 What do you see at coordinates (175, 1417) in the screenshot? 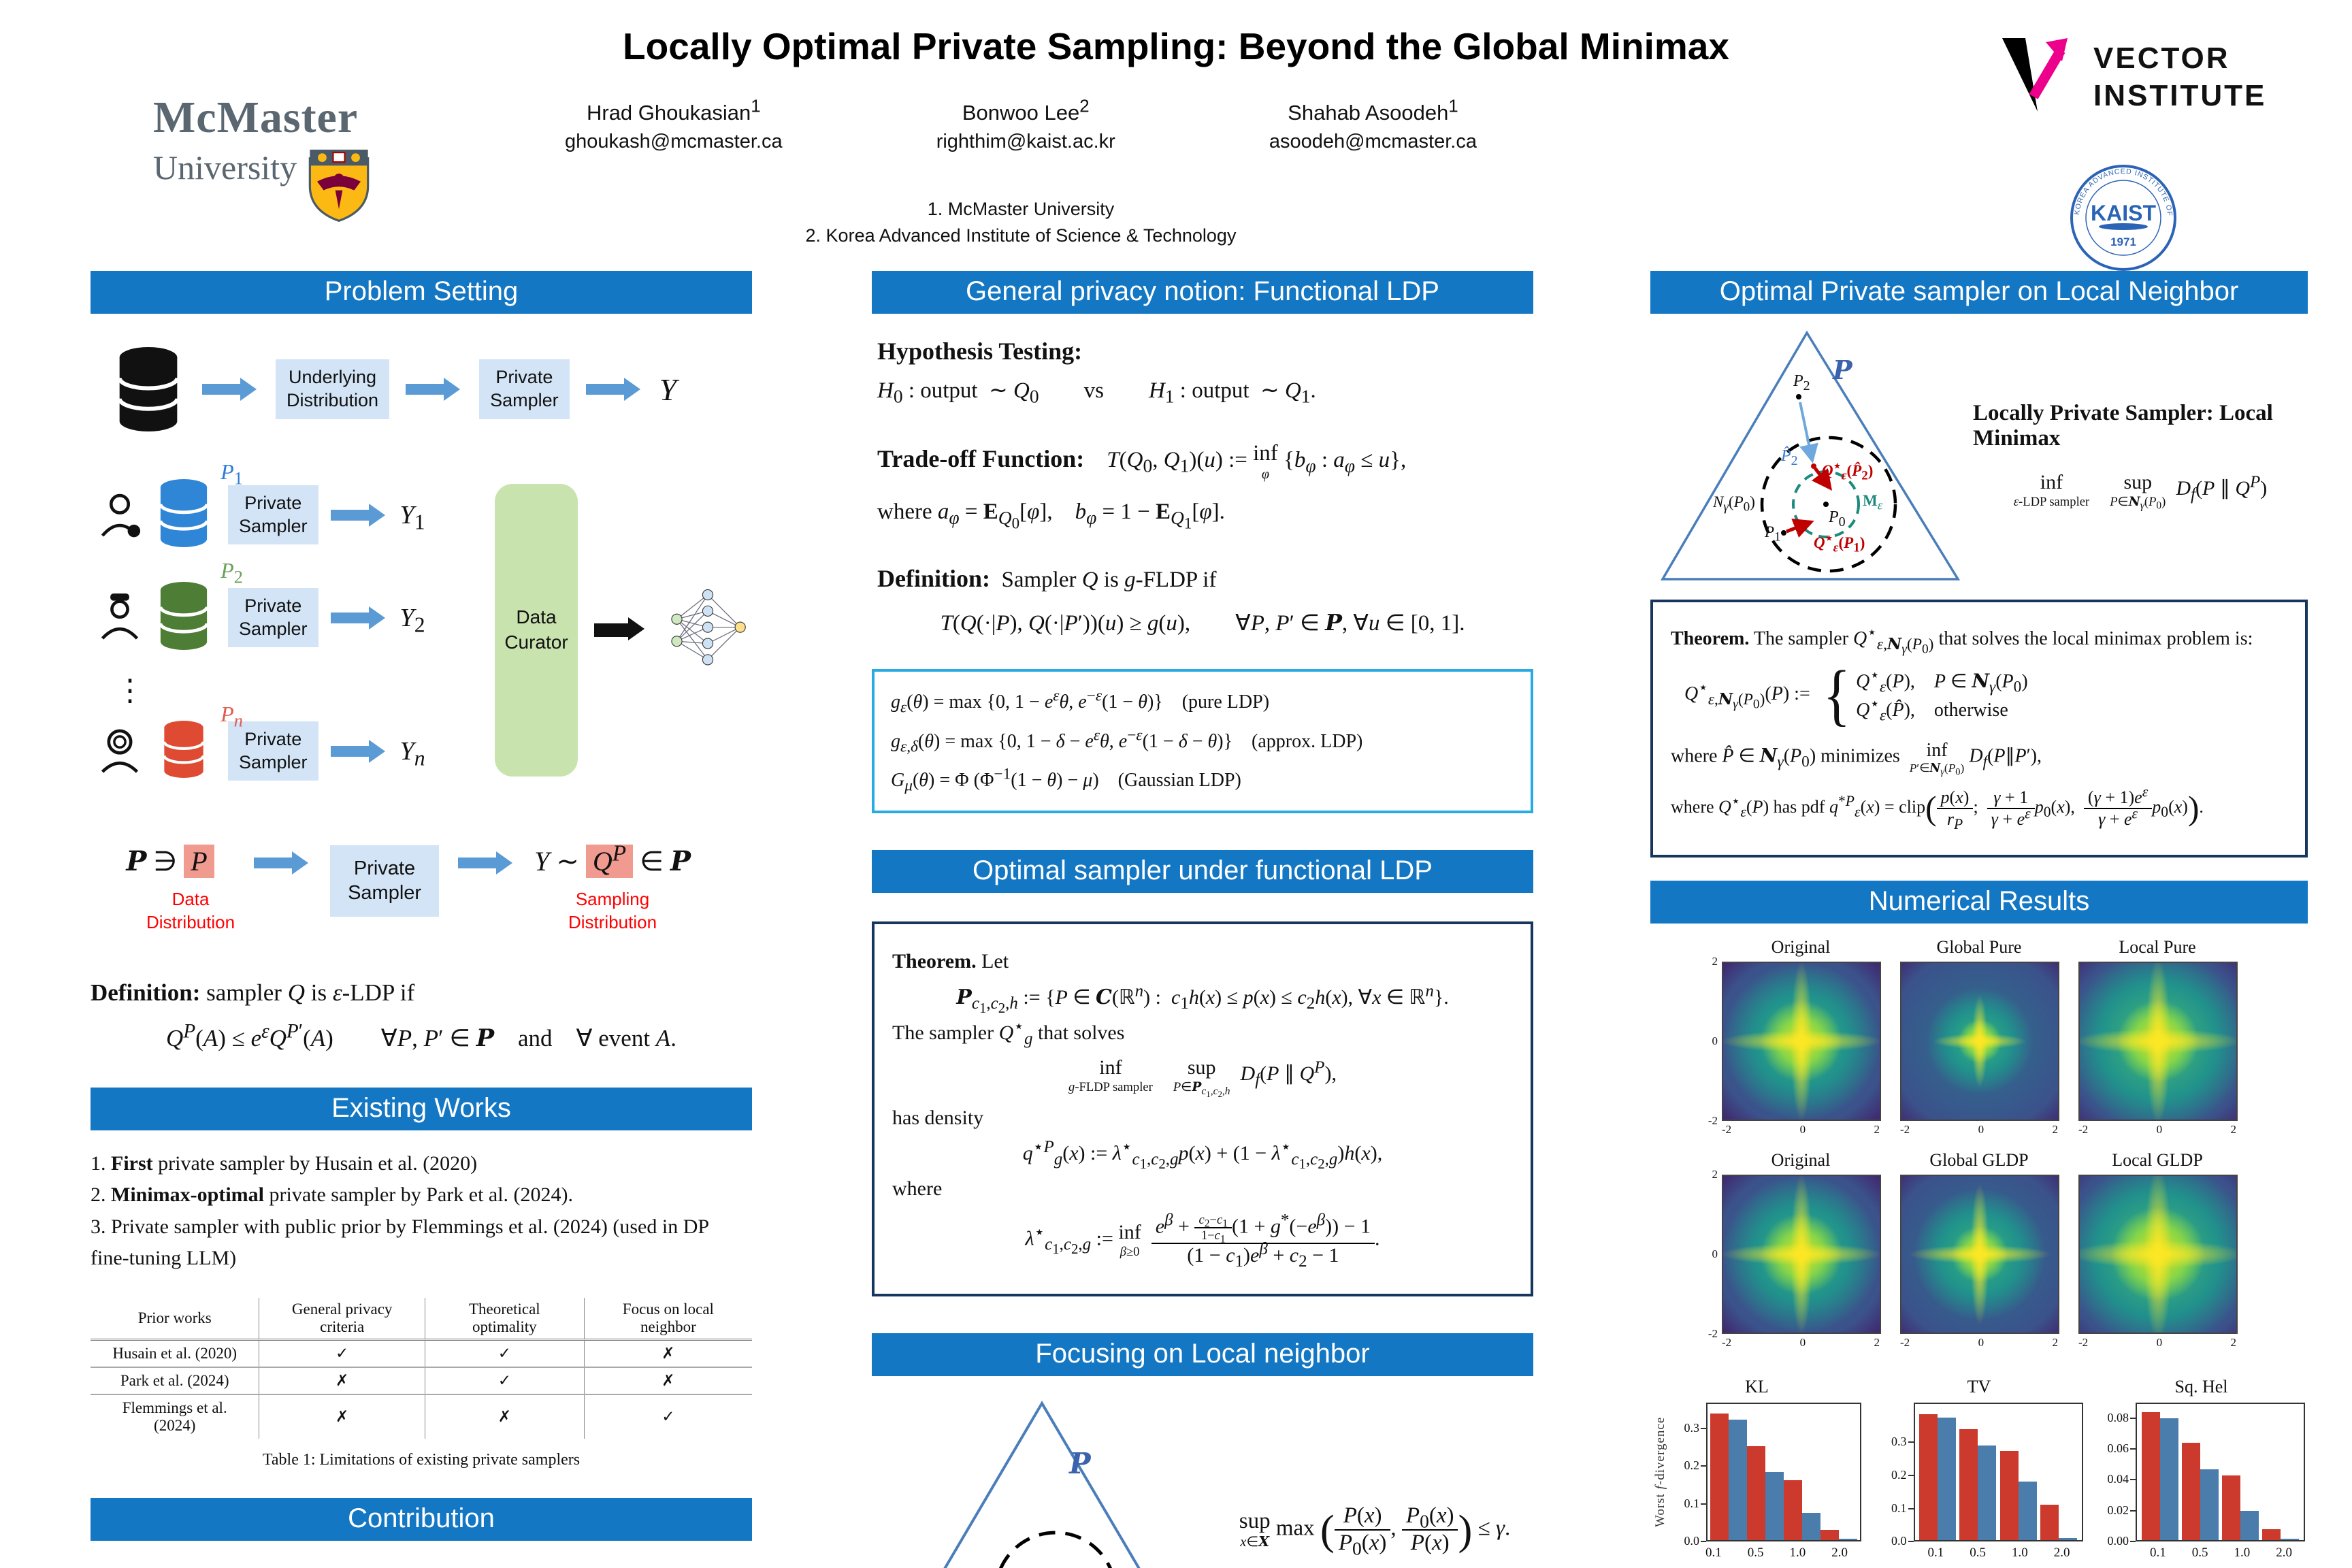
I see `table-cell-name: Flemmings et al. (2024)` at bounding box center [175, 1417].